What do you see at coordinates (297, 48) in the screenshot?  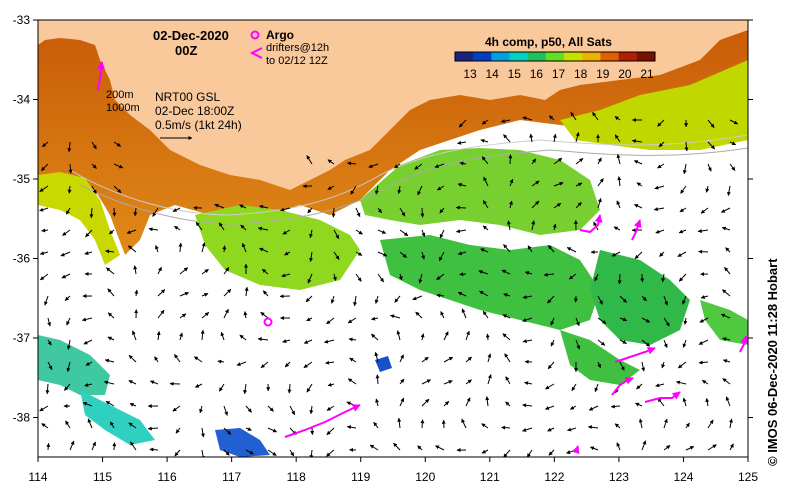 I see `drifter-legend-line1: drifters@12h` at bounding box center [297, 48].